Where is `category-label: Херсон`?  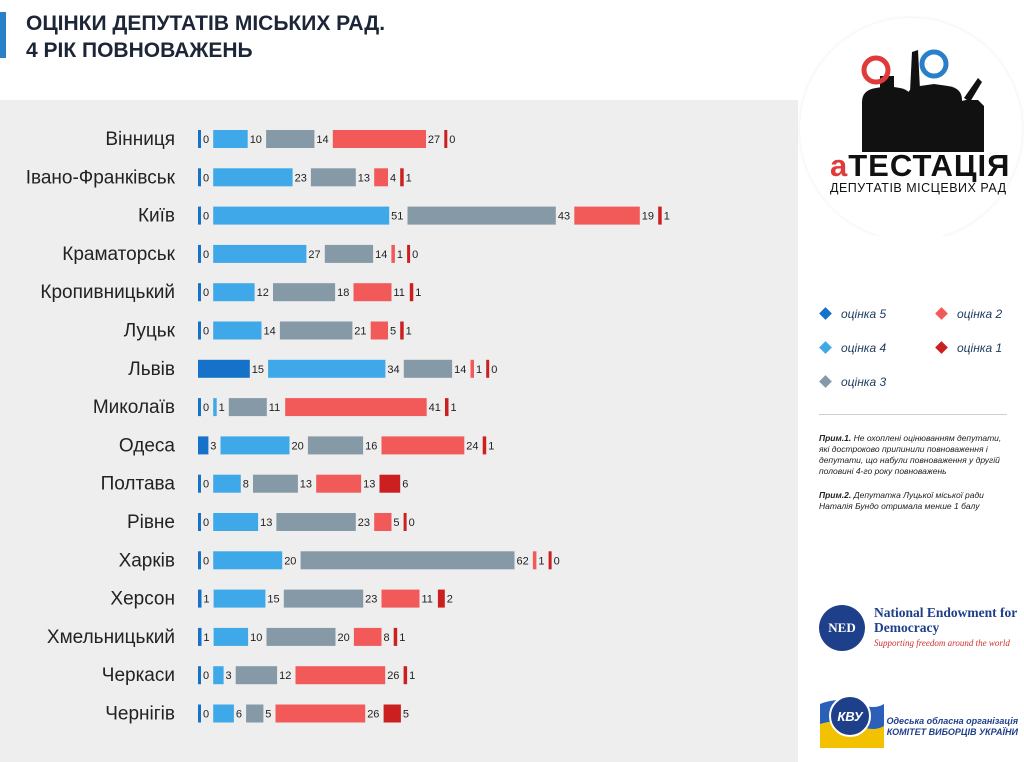
category-label: Херсон is located at coordinates (142, 599).